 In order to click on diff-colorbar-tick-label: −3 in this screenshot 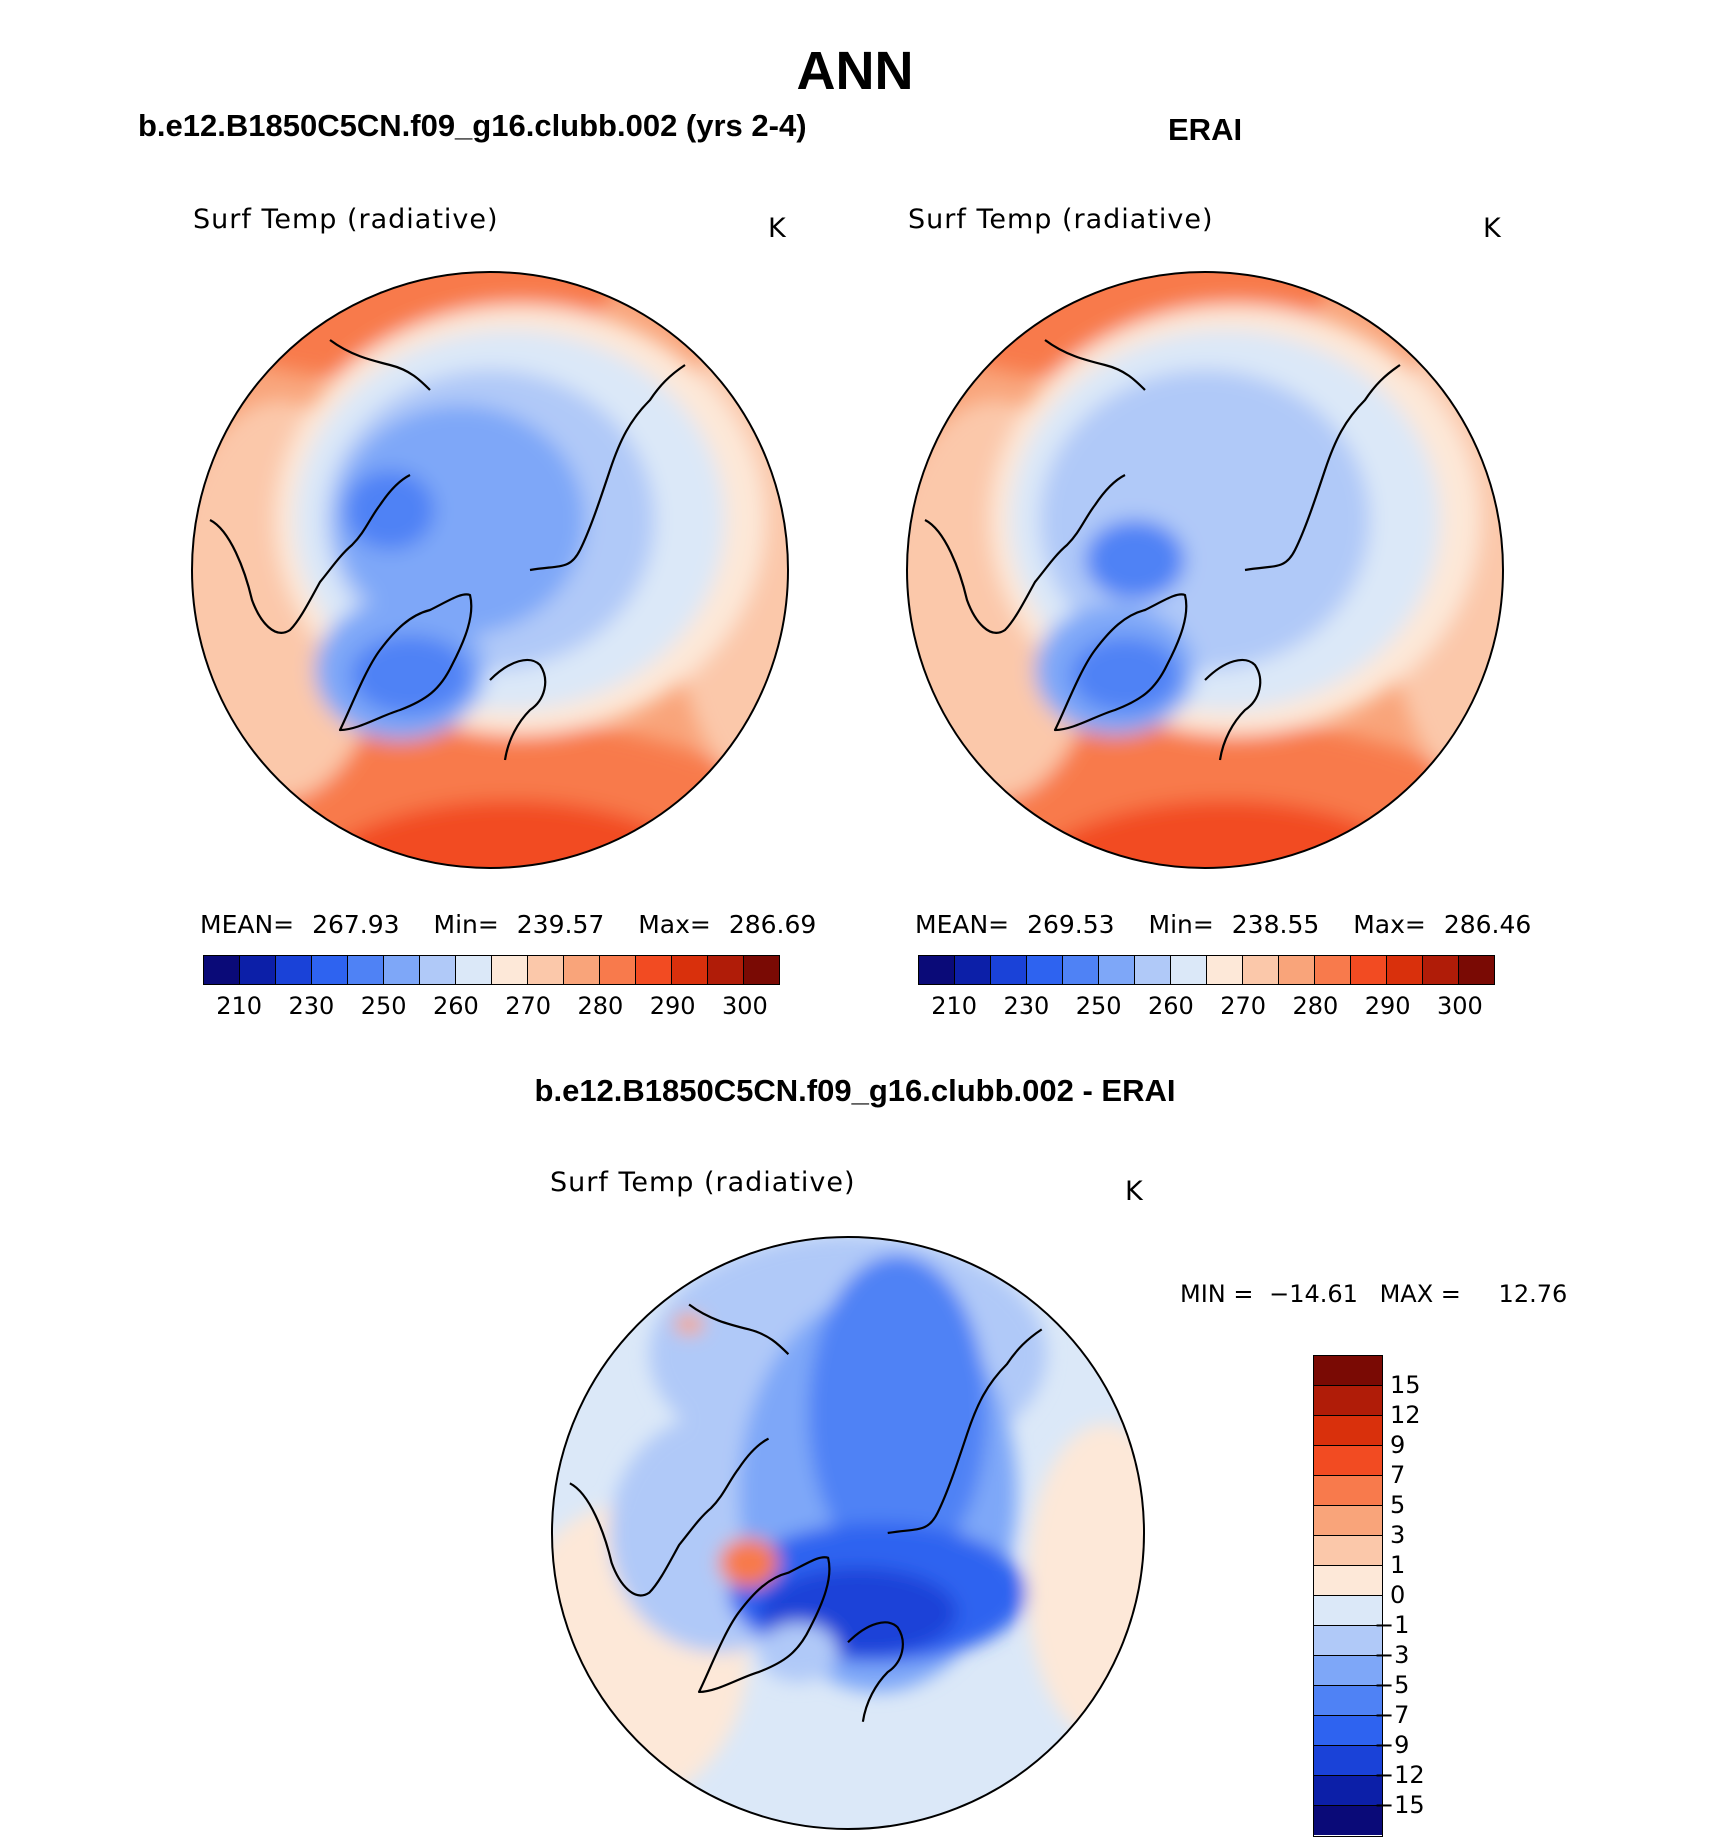, I will do `click(1392, 1655)`.